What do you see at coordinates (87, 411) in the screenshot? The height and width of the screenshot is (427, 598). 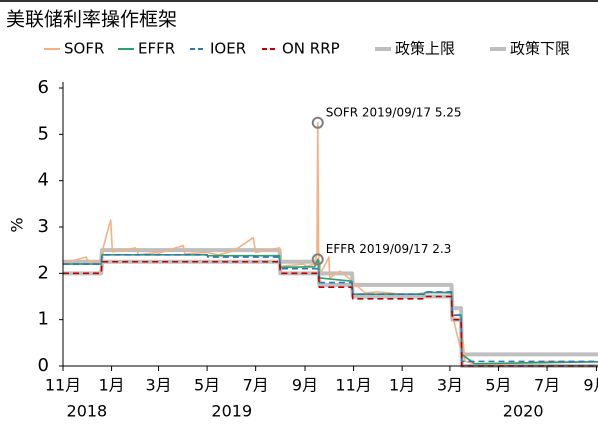 I see `year-label: 2018` at bounding box center [87, 411].